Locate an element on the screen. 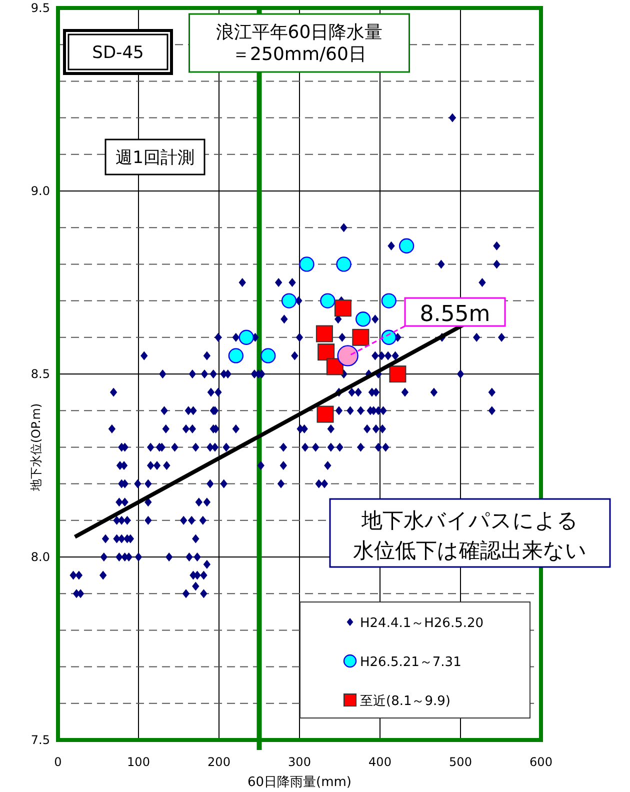 The width and height of the screenshot is (630, 792). y-tick-label: 9.5 is located at coordinates (40, 8).